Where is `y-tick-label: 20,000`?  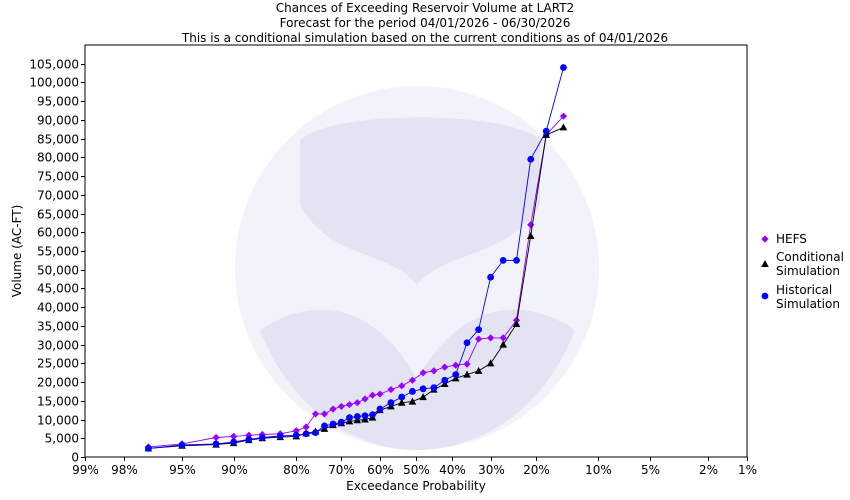
y-tick-label: 20,000 is located at coordinates (58, 383).